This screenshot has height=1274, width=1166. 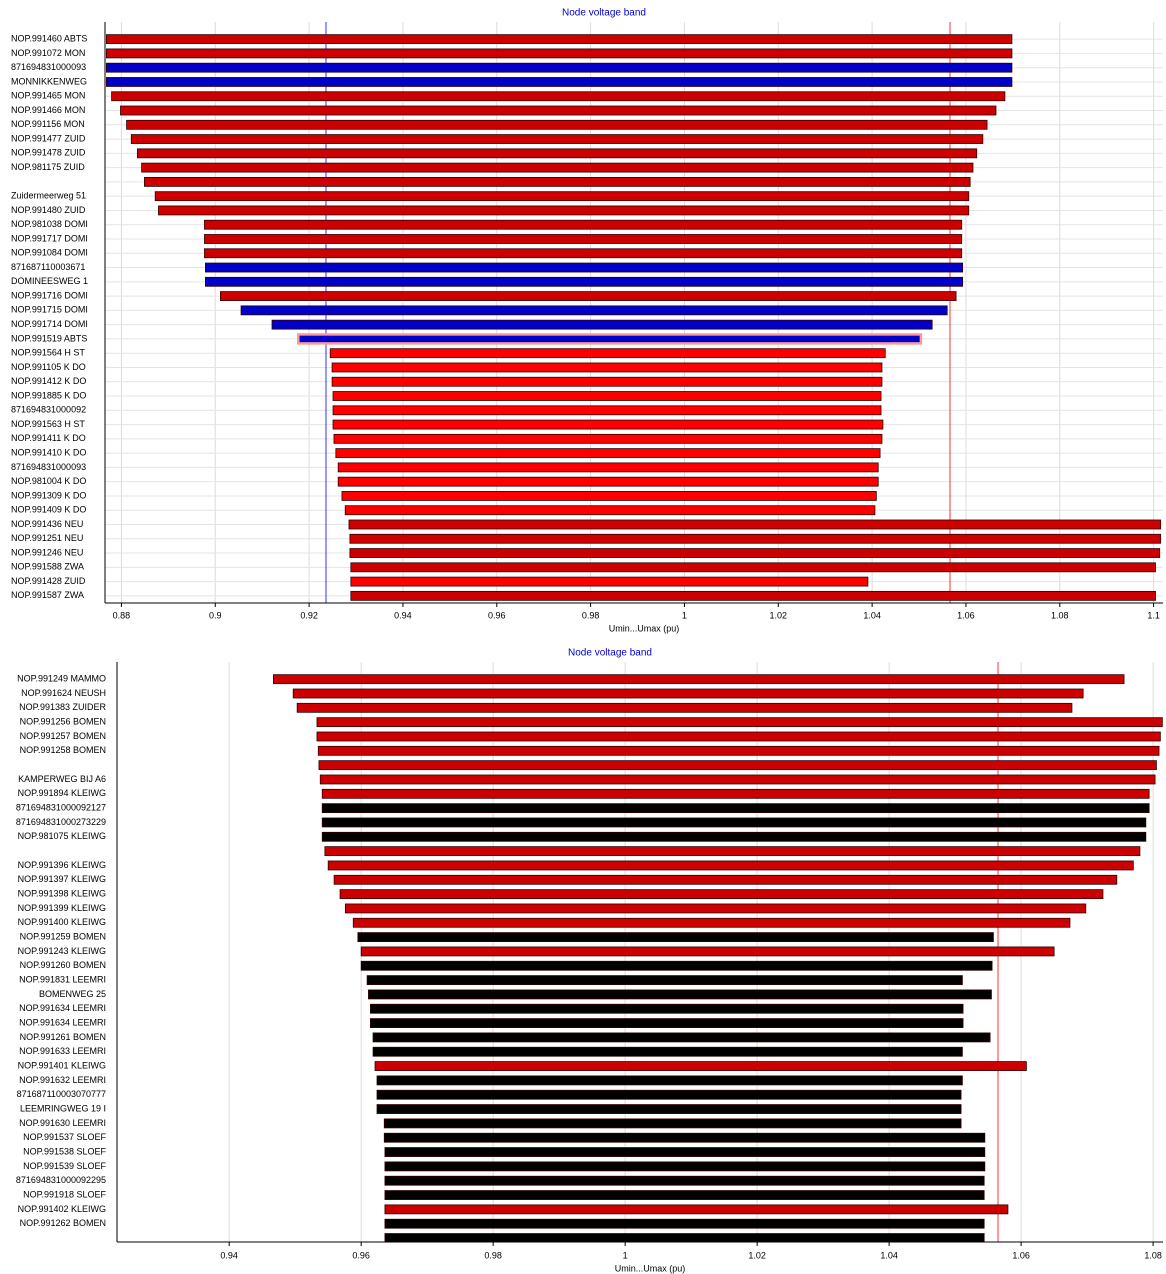 I want to click on row-label: NOP.991256 BOMEN, so click(x=63, y=722).